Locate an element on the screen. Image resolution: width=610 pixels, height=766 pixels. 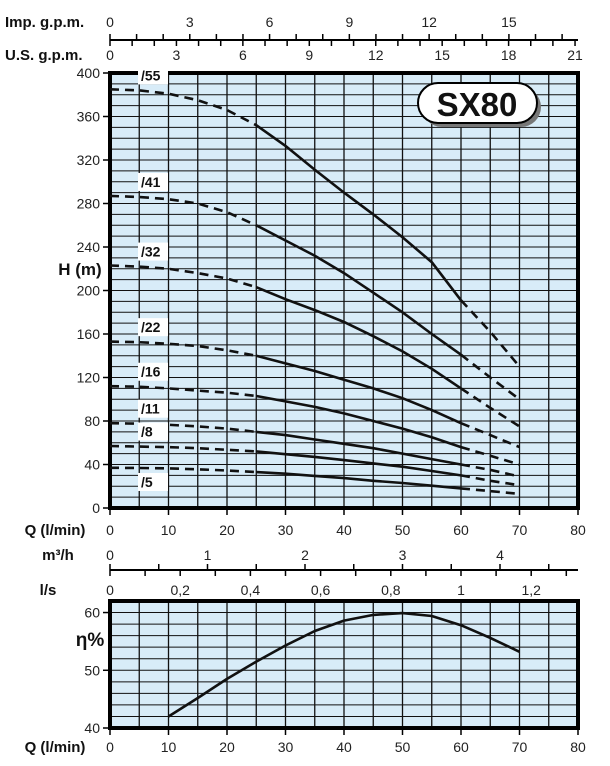
series-label: /55 is located at coordinates (151, 75).